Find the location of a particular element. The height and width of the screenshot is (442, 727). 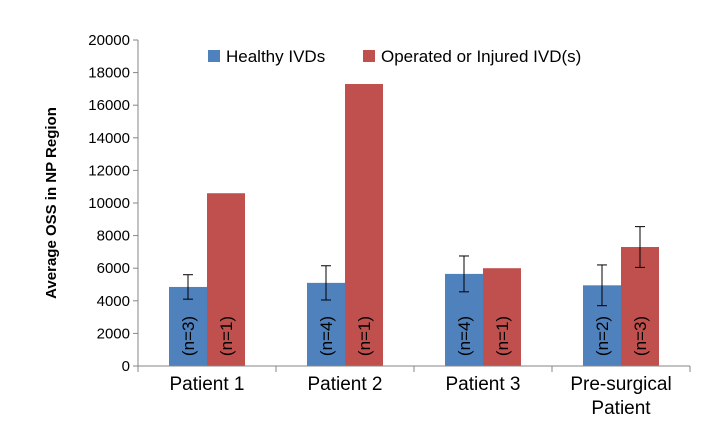

x-category-label: Patient 1 is located at coordinates (207, 384).